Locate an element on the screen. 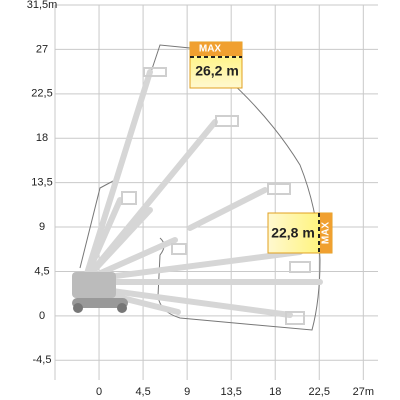 The height and width of the screenshot is (400, 400). x-tick-label: 18 is located at coordinates (275, 392).